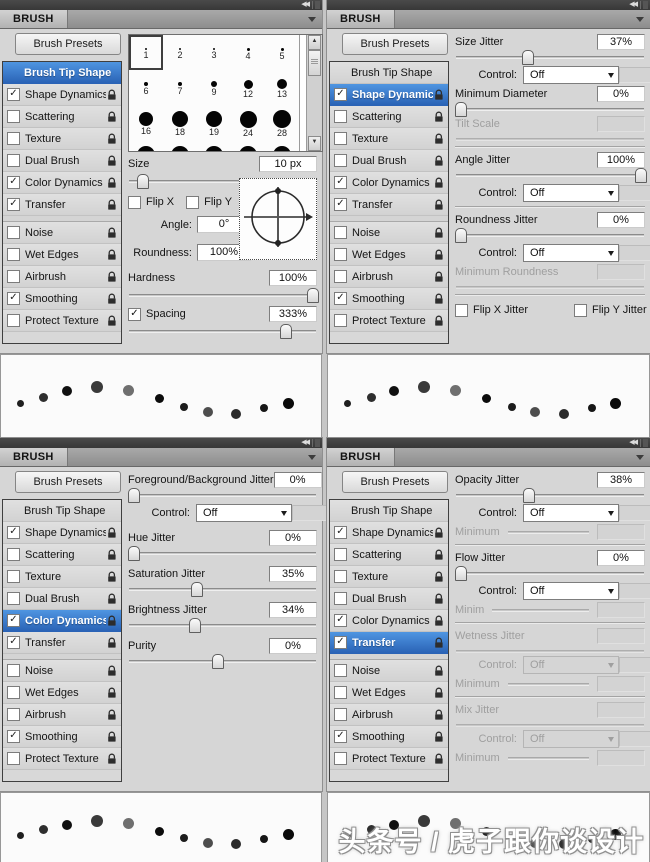 This screenshot has height=862, width=650. Describe the element at coordinates (621, 42) in the screenshot. I see `size-jitter-value: 37%` at that location.